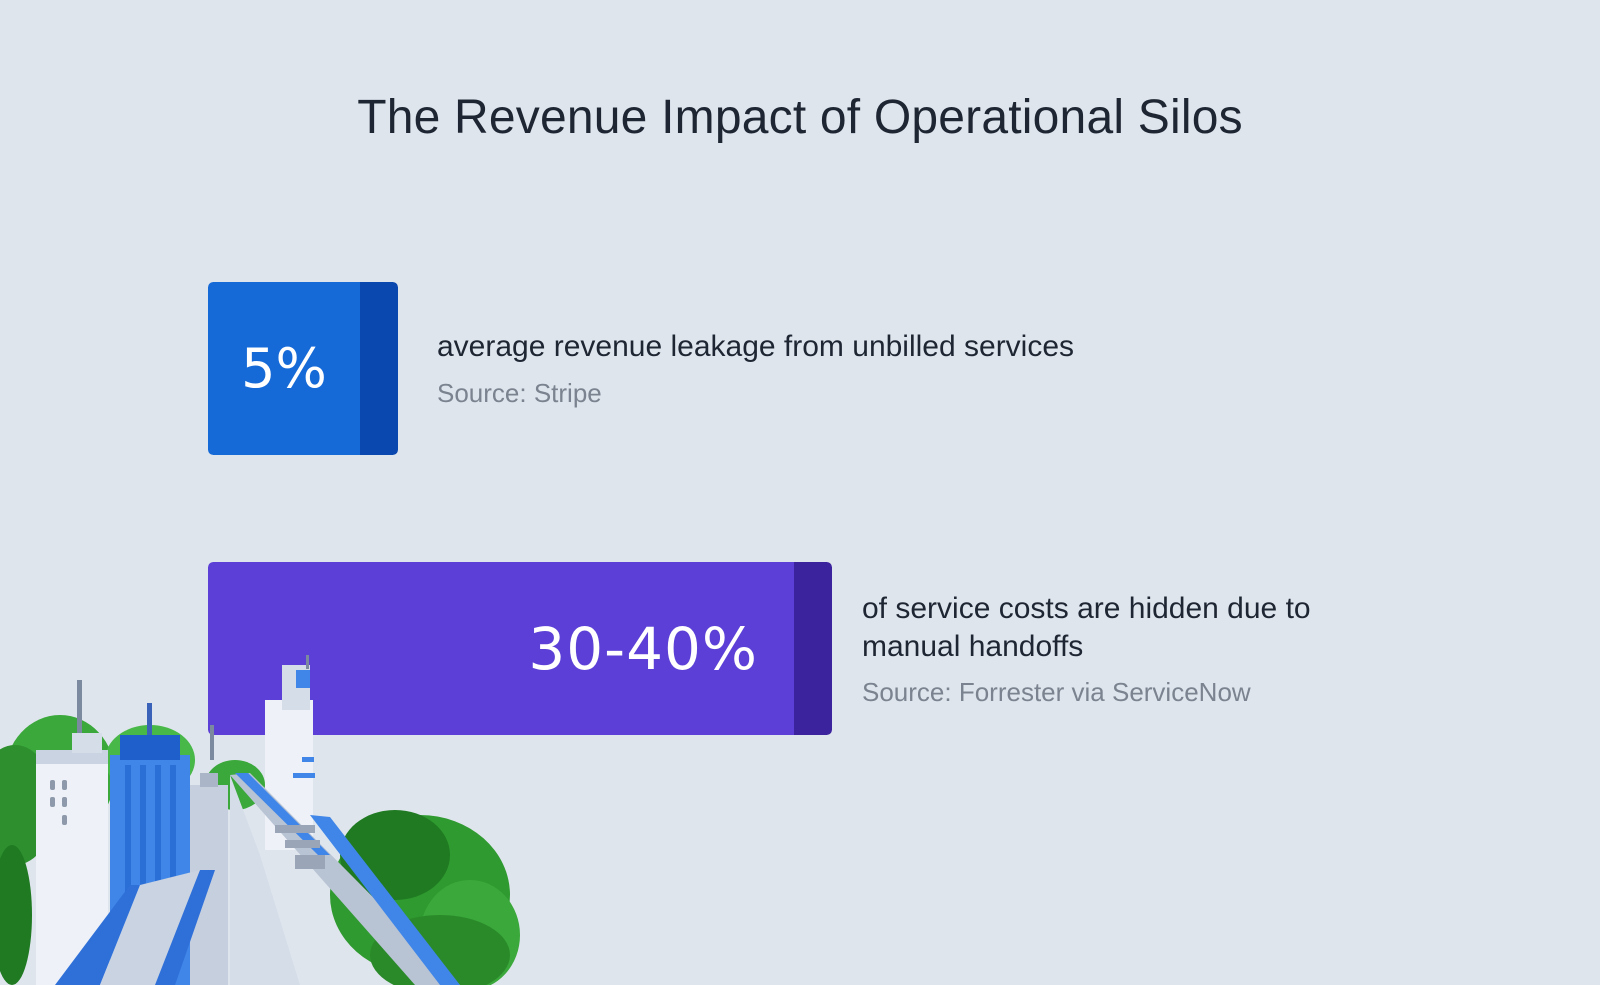 The width and height of the screenshot is (1600, 985). What do you see at coordinates (379, 368) in the screenshot?
I see `stat-bar-1-edge` at bounding box center [379, 368].